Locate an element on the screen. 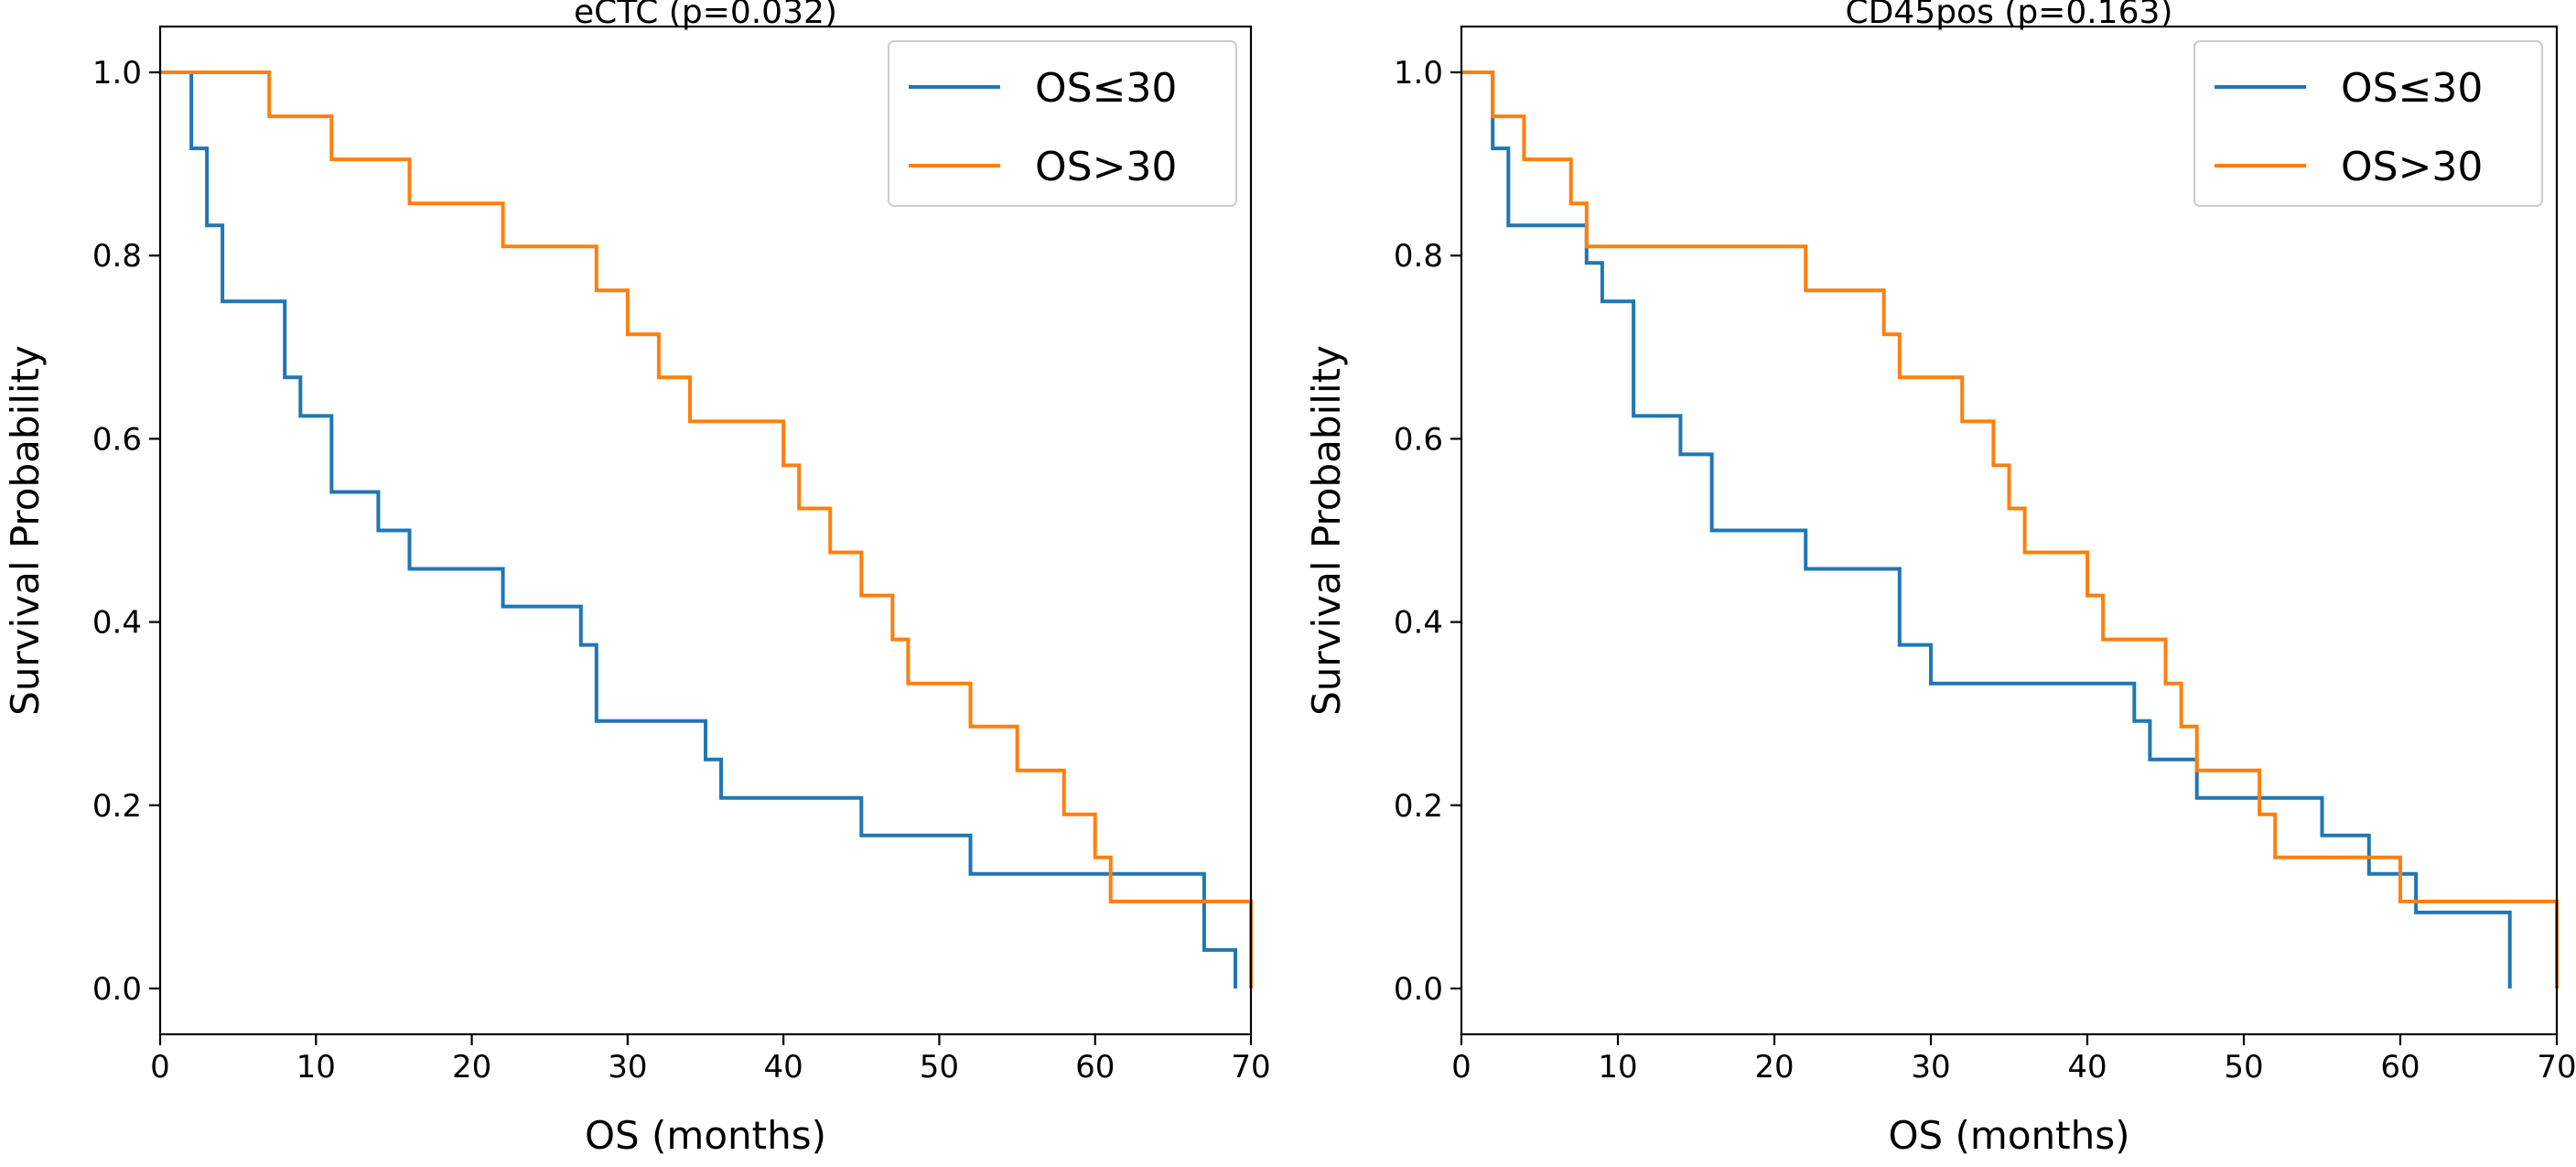 This screenshot has height=1167, width=2576. cd45pos-y-axis-label: Survival Probability is located at coordinates (1326, 530).